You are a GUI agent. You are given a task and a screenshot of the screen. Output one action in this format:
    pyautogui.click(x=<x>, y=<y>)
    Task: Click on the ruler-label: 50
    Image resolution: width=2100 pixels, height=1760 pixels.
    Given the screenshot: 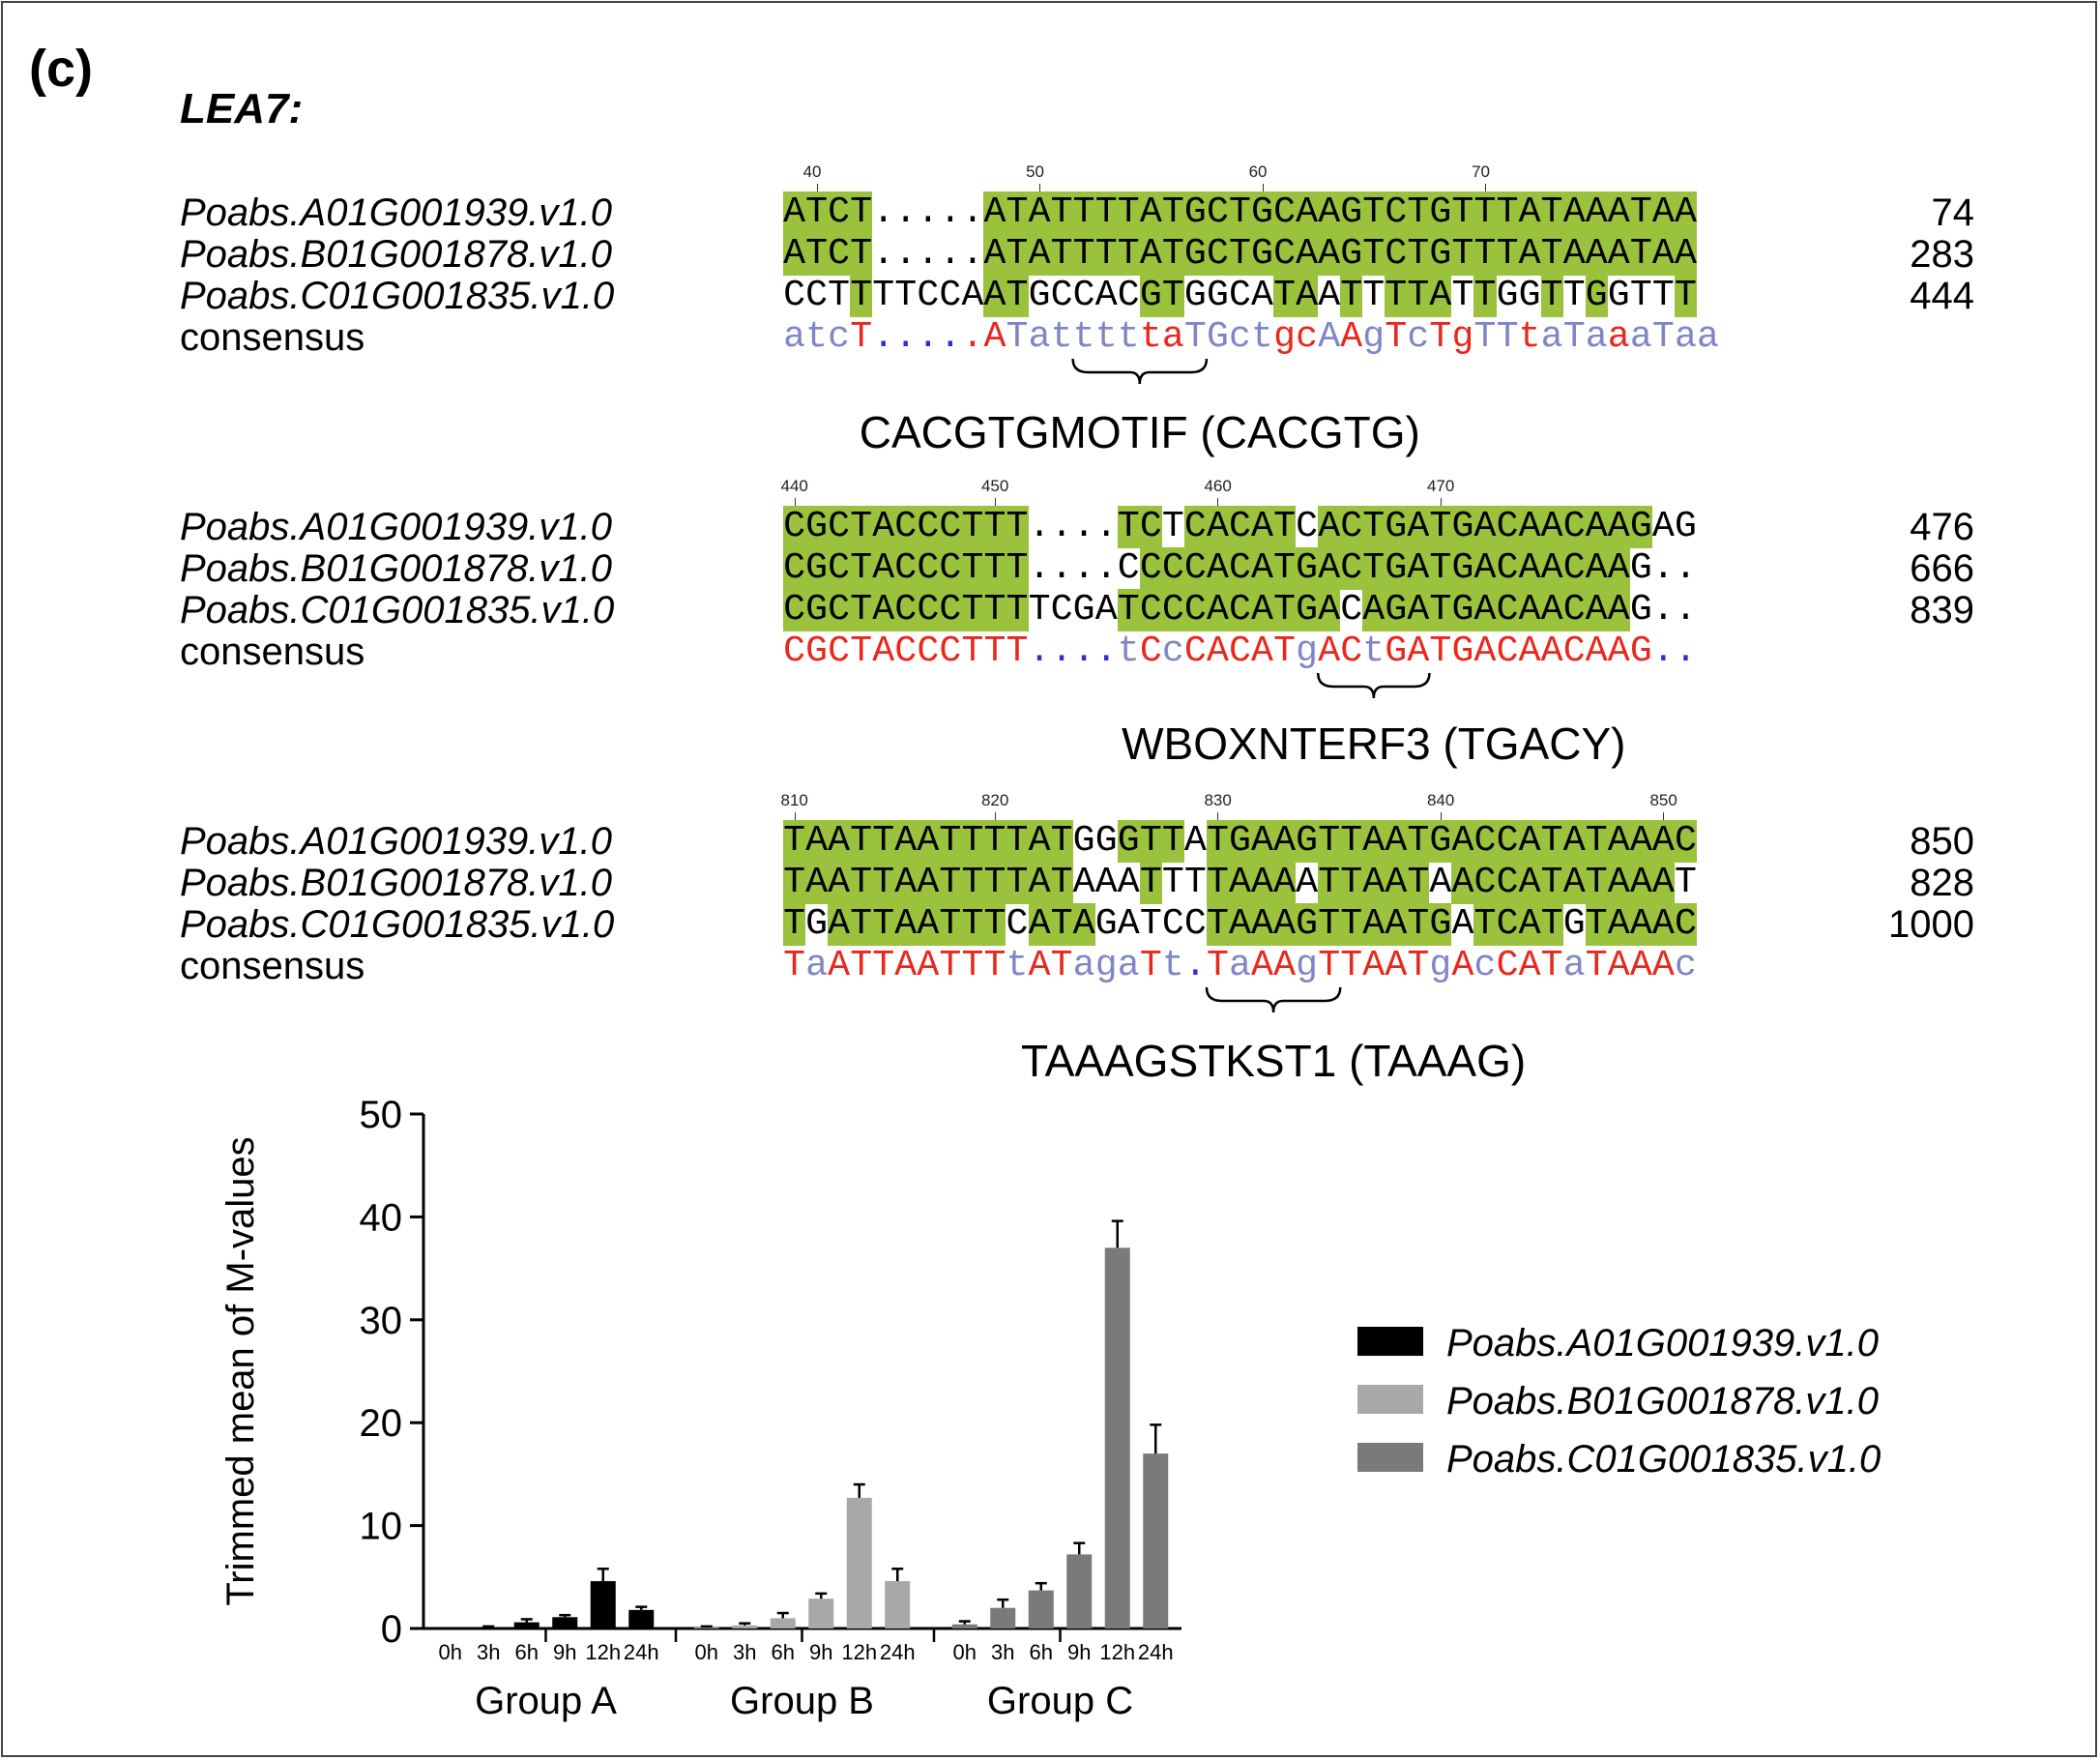 What is the action you would take?
    pyautogui.click(x=1035, y=172)
    